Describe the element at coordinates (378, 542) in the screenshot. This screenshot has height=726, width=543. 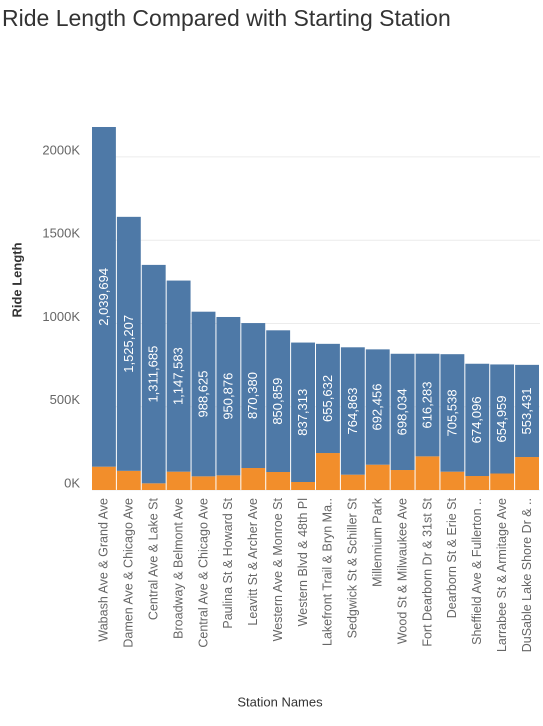
I see `x-tick-label: Millennium Park` at that location.